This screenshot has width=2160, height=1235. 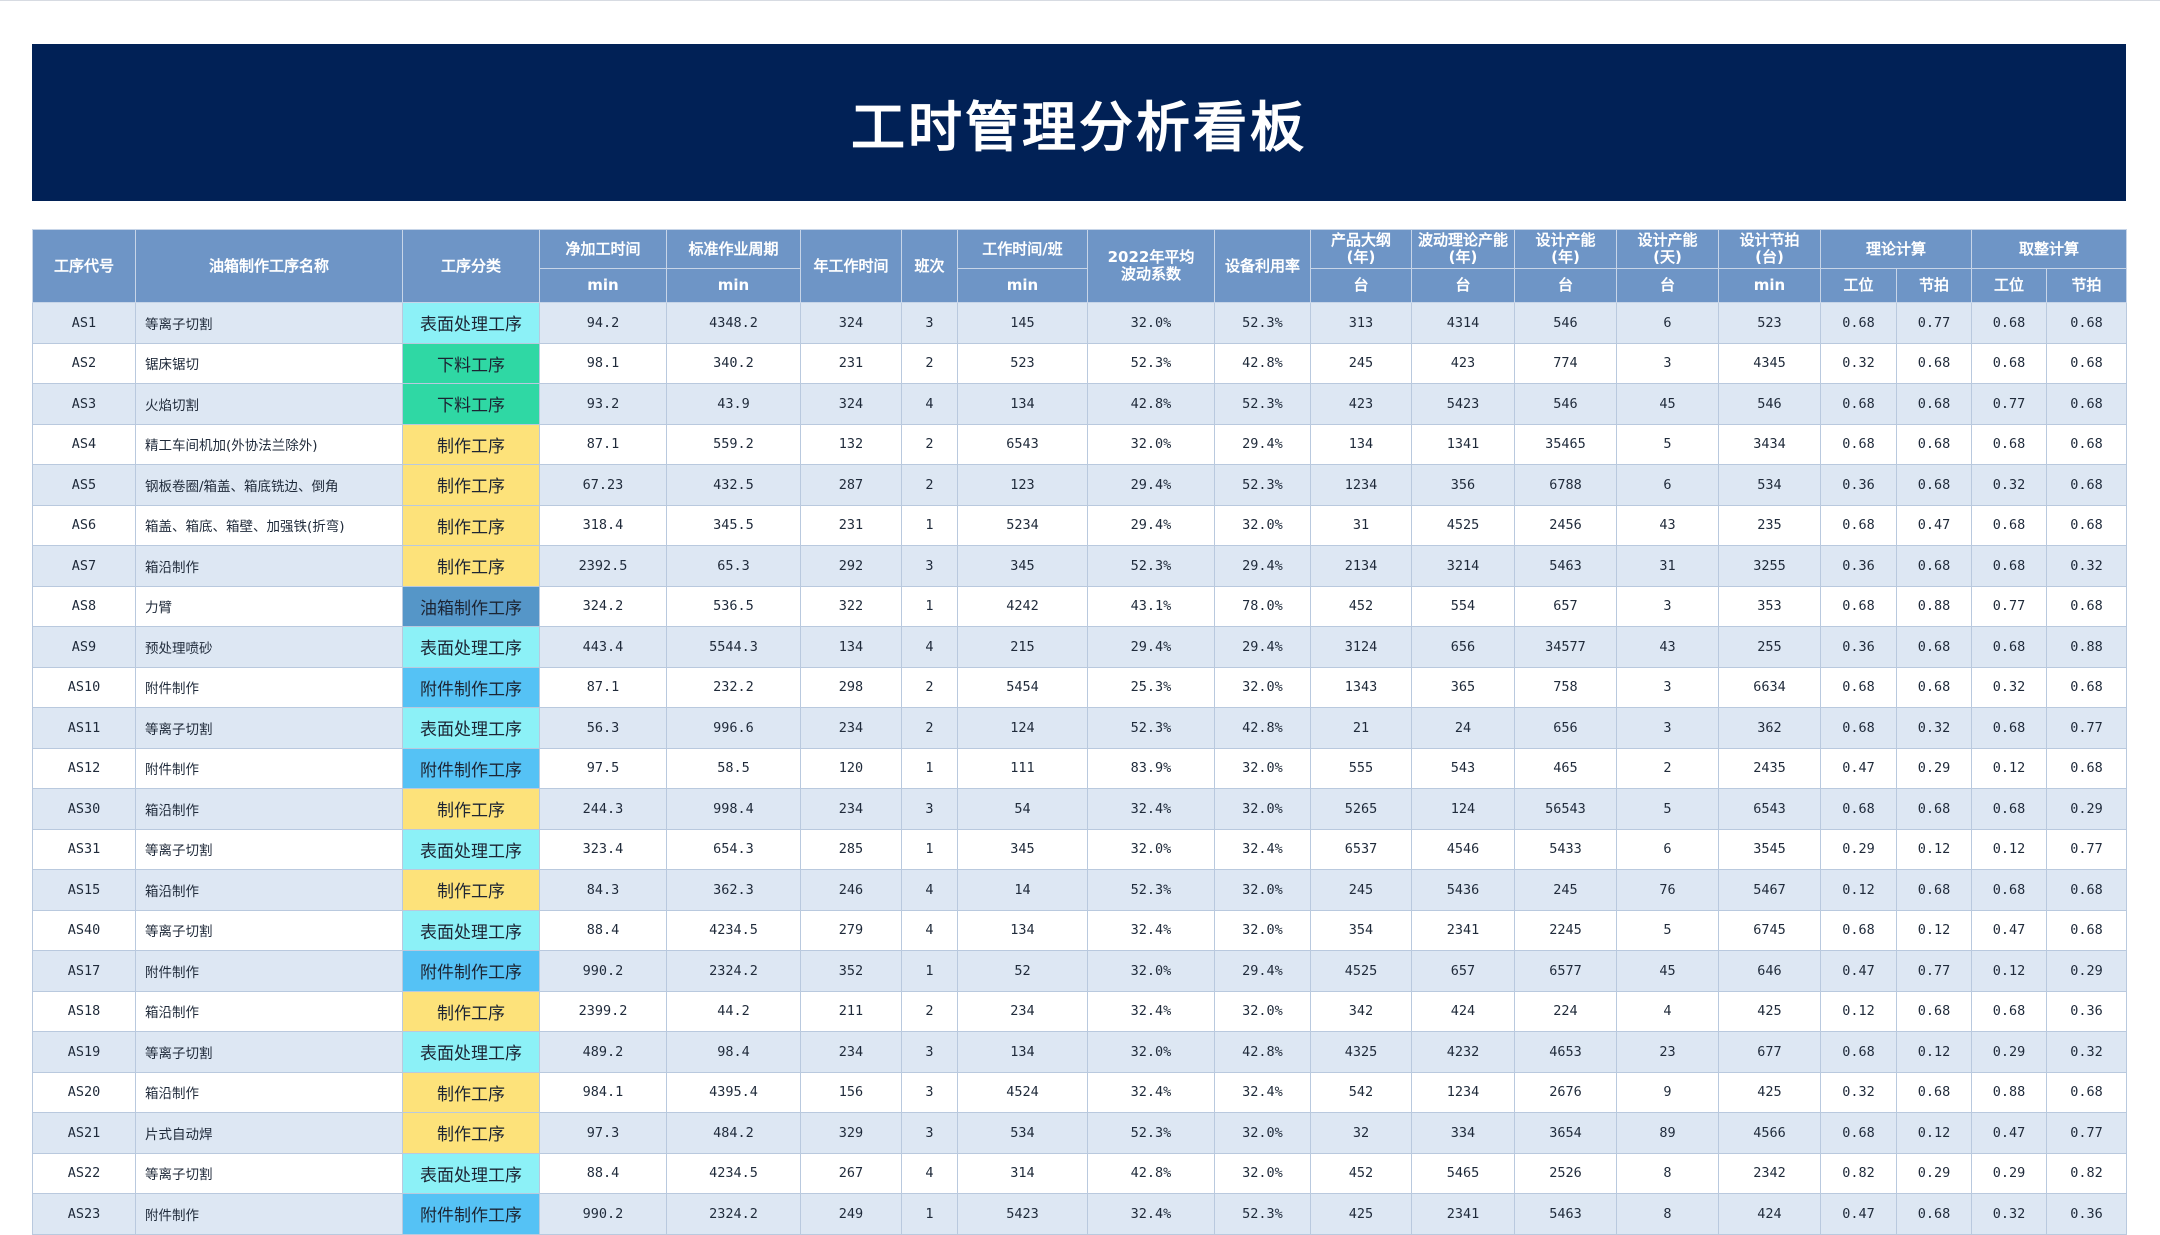 What do you see at coordinates (269, 971) in the screenshot?
I see `cell-process-name: 附件制作` at bounding box center [269, 971].